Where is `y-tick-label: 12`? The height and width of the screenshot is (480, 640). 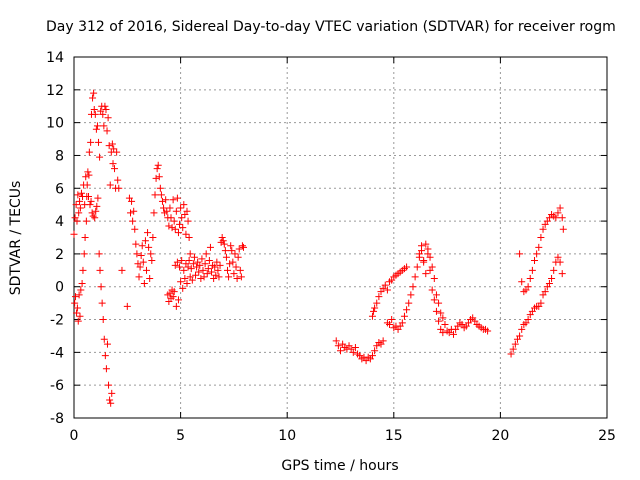
y-tick-label: 12 is located at coordinates (55, 91).